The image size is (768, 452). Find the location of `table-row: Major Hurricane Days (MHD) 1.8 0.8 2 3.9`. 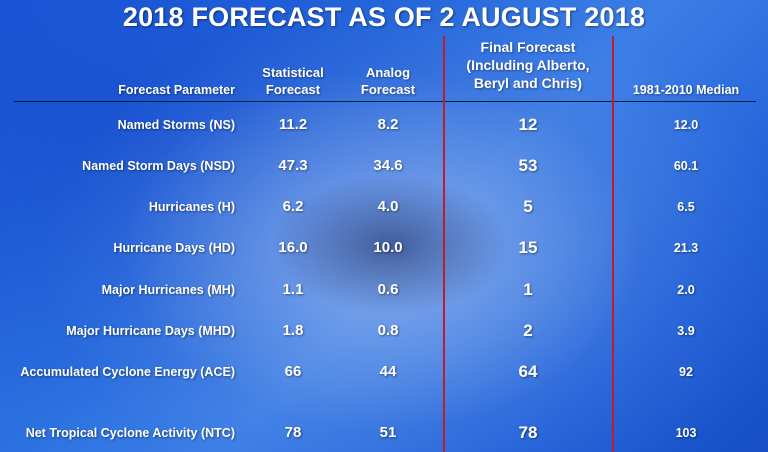

table-row: Major Hurricane Days (MHD) 1.8 0.8 2 3.9 is located at coordinates (384, 331).